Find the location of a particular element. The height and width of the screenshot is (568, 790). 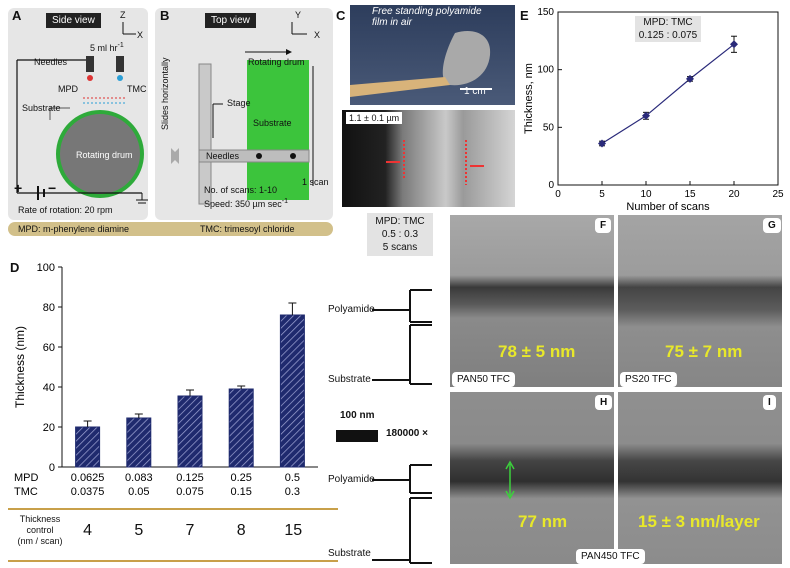

tem-h-measure-arrow is located at coordinates (510, 480).